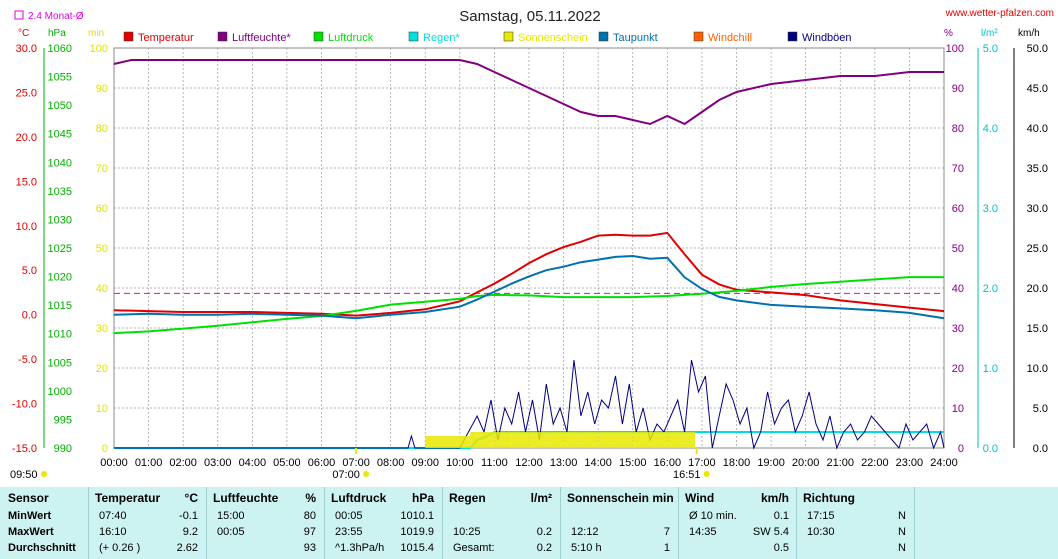  Describe the element at coordinates (27, 360) in the screenshot. I see `temp-tick-label: -5.0` at that location.